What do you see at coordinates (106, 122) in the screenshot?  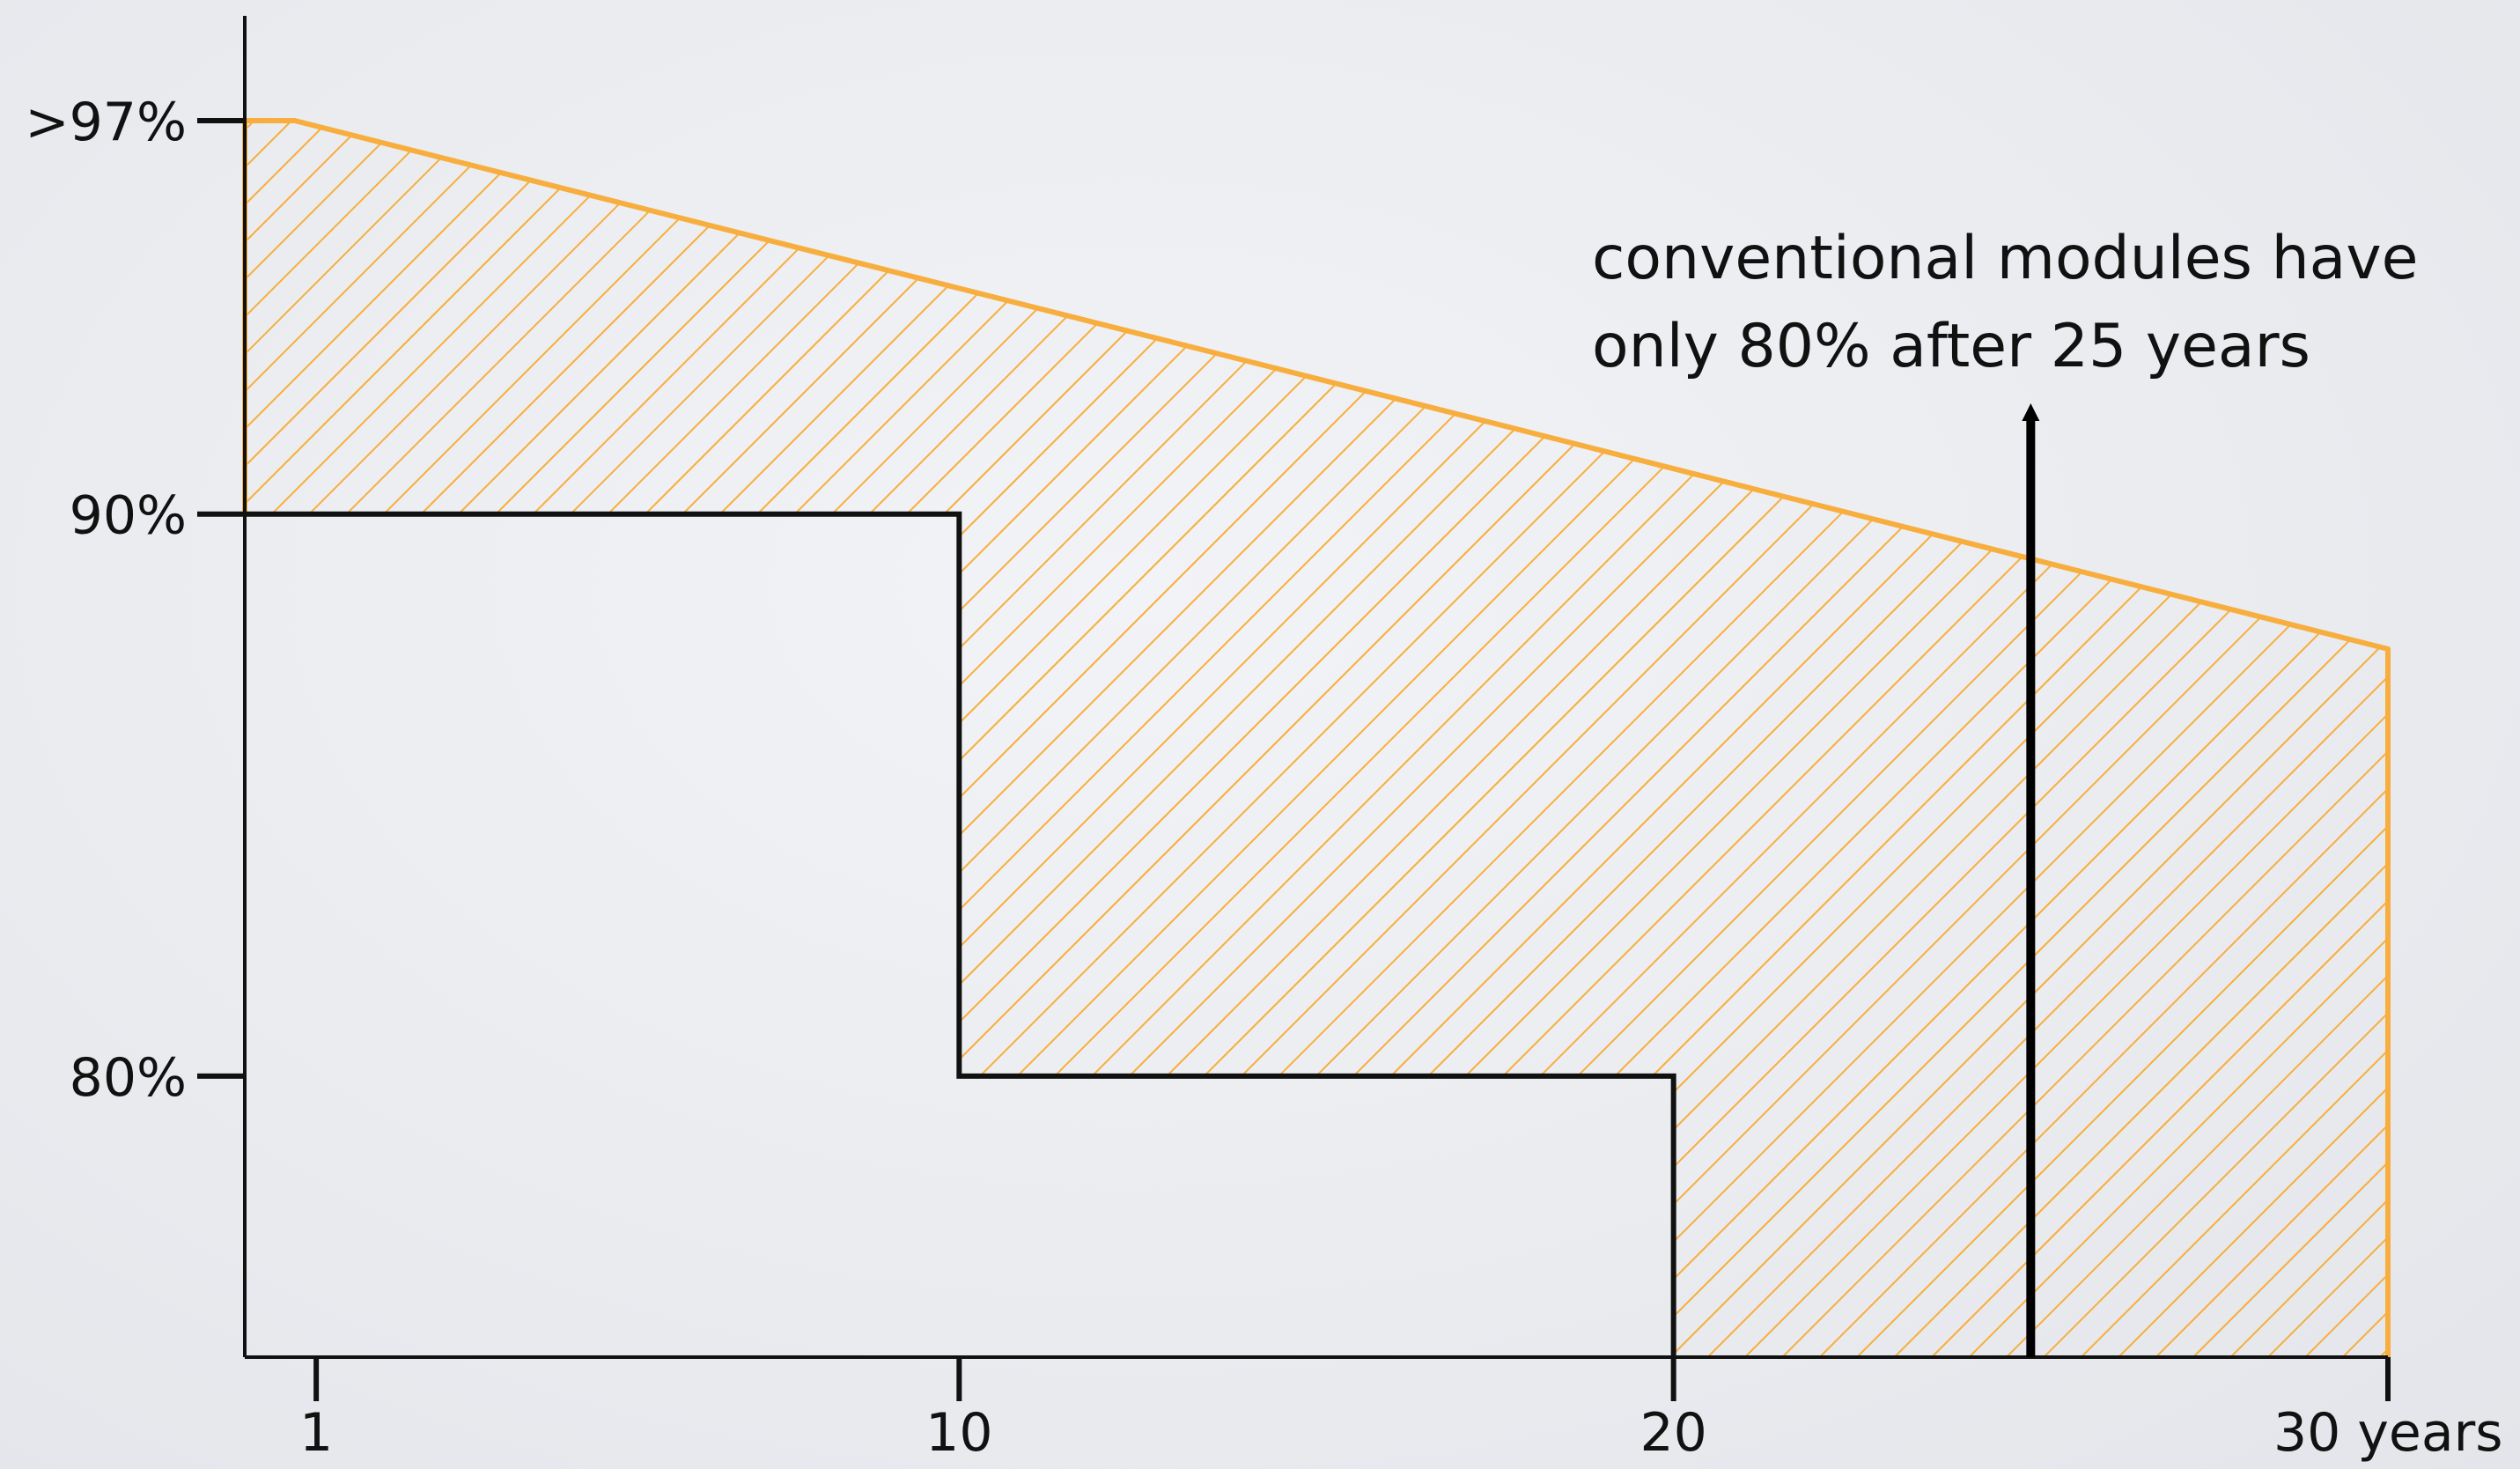 I see `y-tick-label: >97%` at bounding box center [106, 122].